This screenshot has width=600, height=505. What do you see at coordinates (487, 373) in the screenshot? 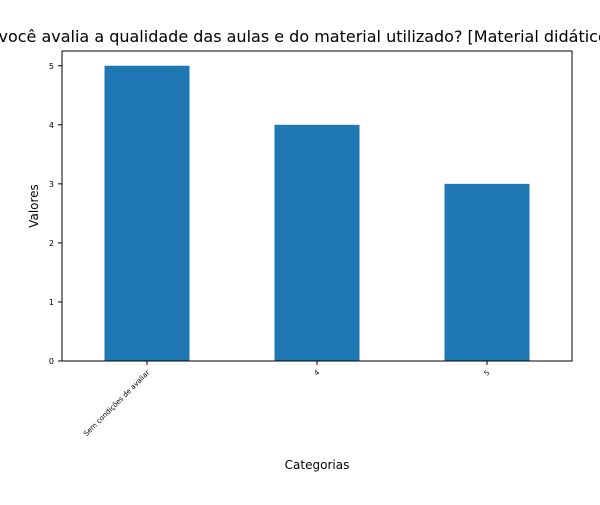
I see `x-tick-label: 5` at bounding box center [487, 373].